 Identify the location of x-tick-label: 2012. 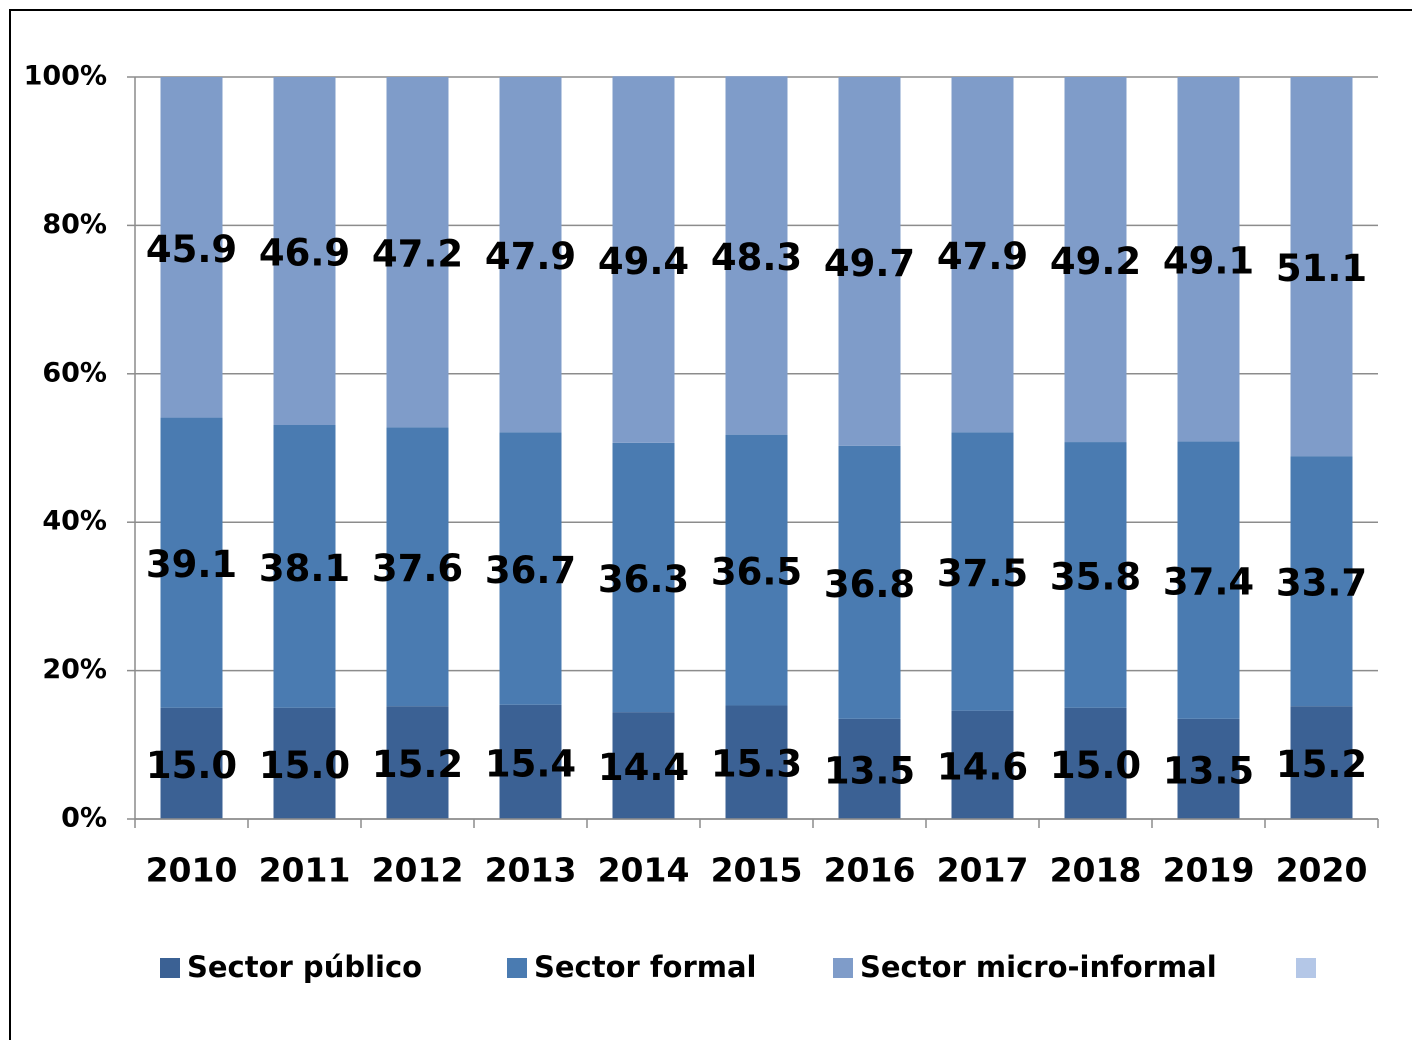
(418, 870).